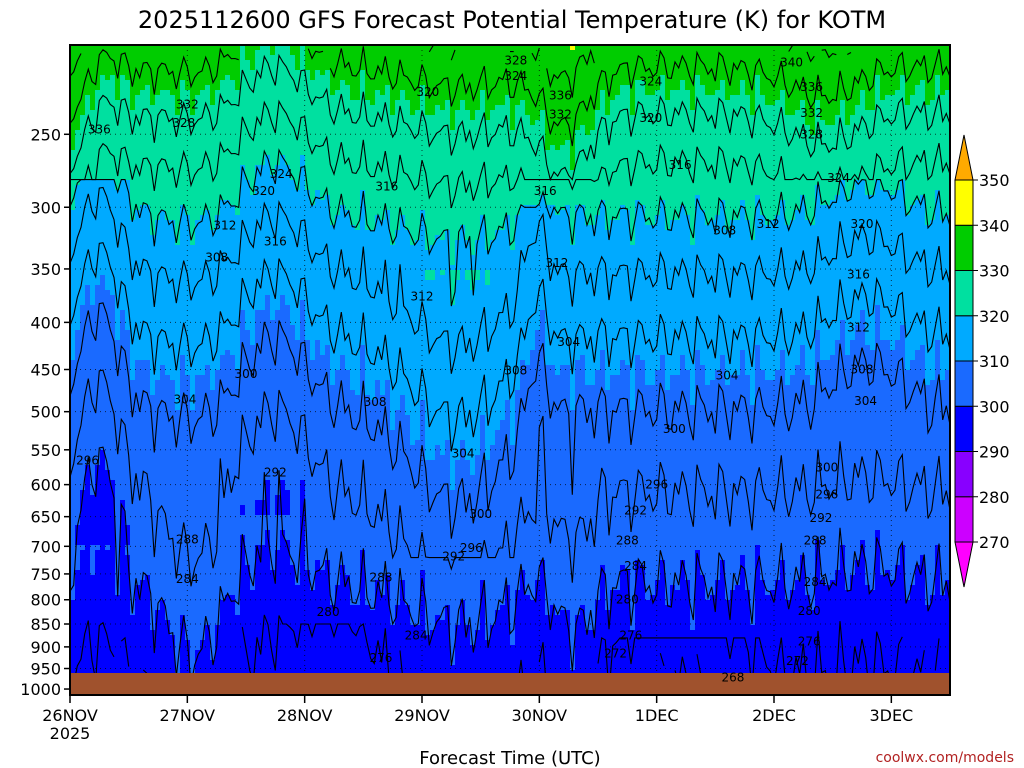 This screenshot has width=1024, height=768. Describe the element at coordinates (422, 297) in the screenshot. I see `contour-label: 312` at that location.